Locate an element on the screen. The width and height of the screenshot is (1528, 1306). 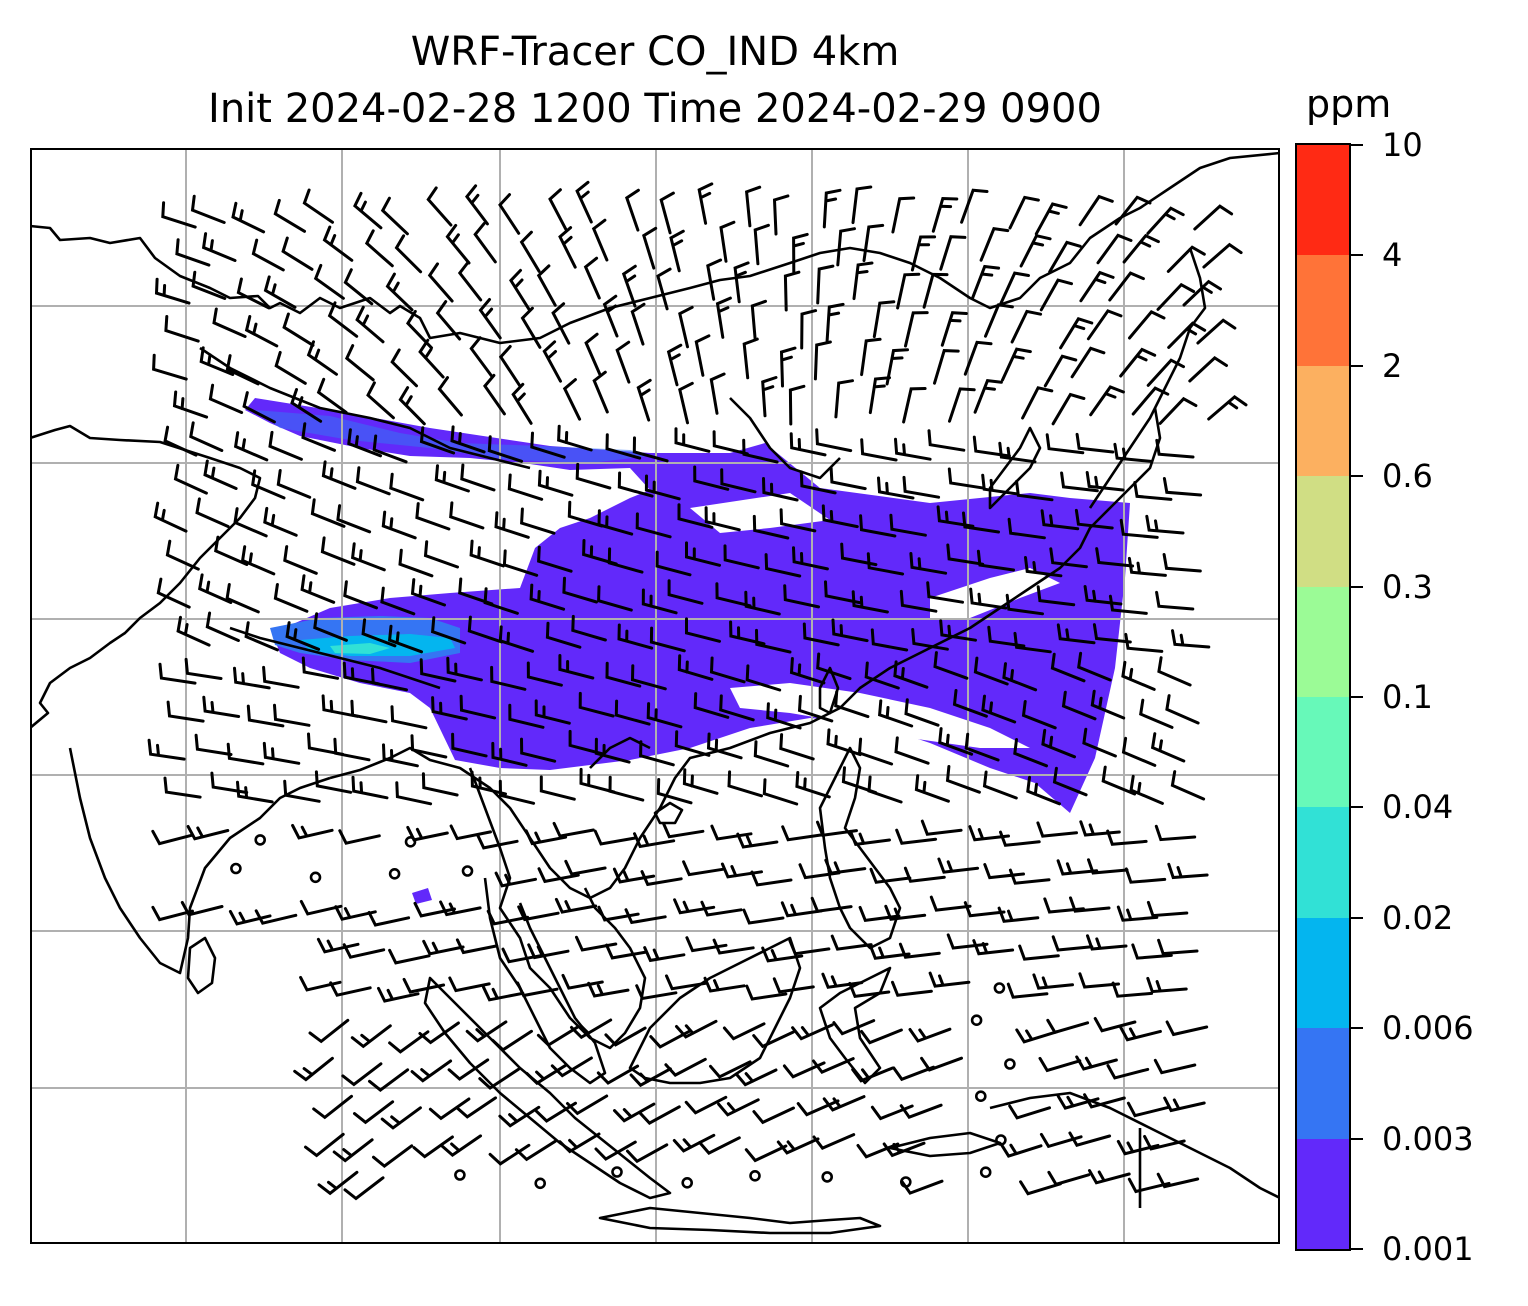
coast-indochina is located at coordinates (557, 908).